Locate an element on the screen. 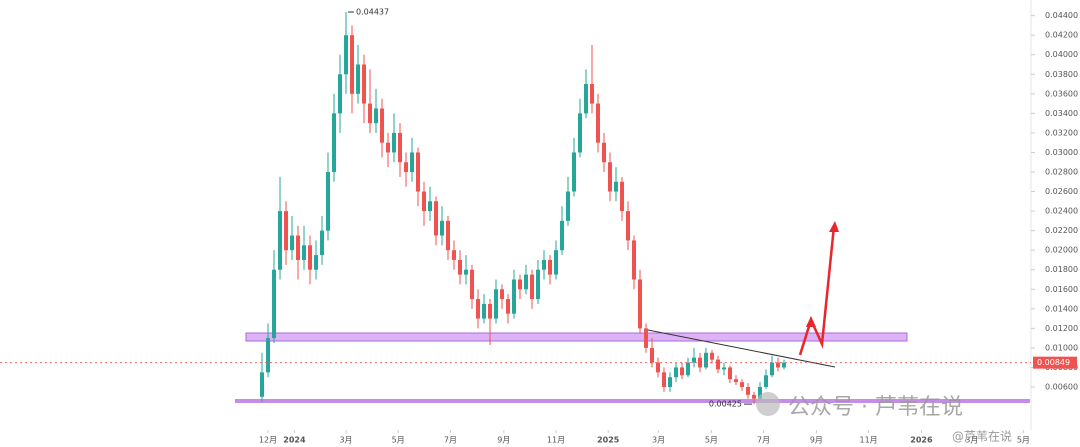  y-tick-label: 0.04200 is located at coordinates (1061, 35).